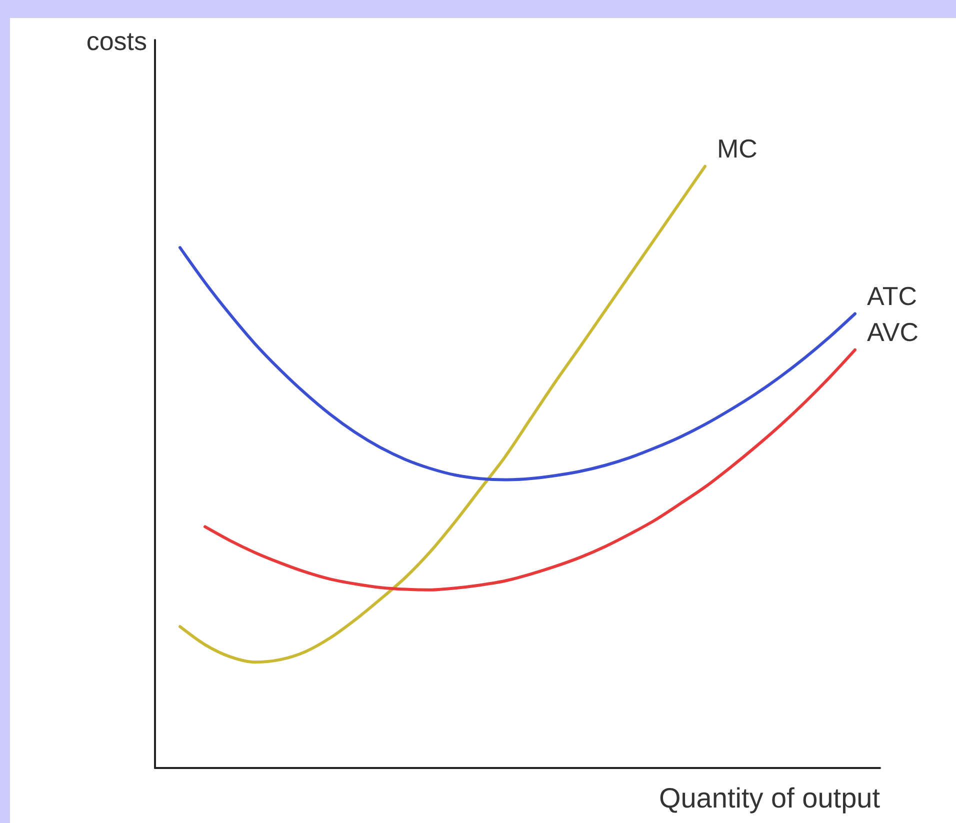 The image size is (956, 823). I want to click on series-label: AVC, so click(893, 331).